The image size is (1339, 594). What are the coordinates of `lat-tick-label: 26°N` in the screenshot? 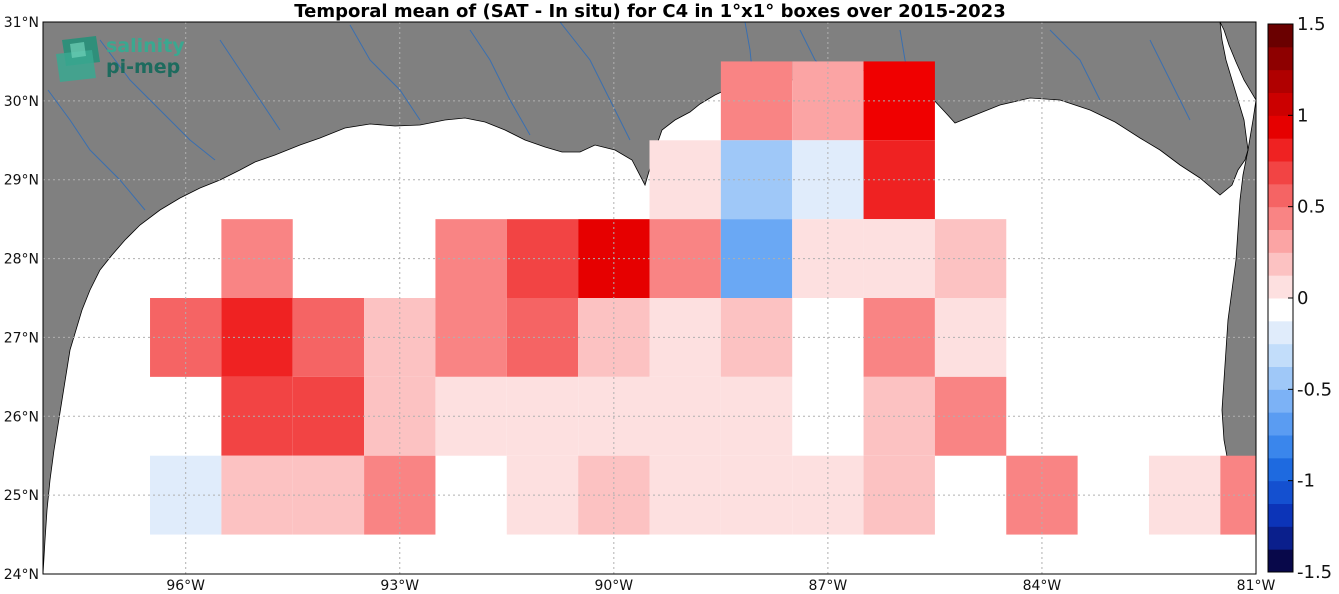 It's located at (21, 417).